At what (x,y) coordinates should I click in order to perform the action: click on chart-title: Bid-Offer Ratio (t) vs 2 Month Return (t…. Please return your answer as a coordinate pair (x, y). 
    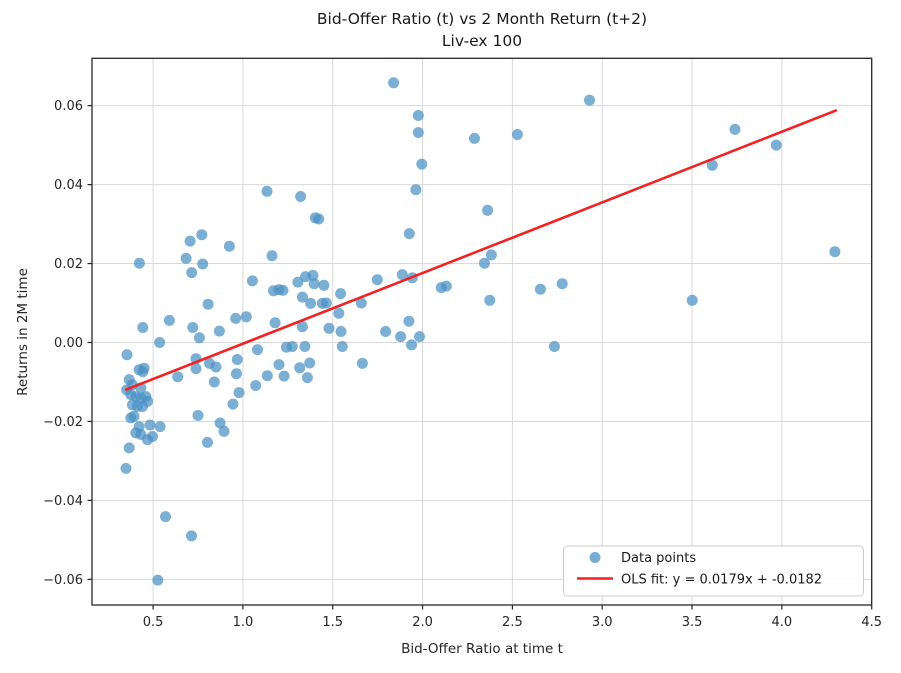
    Looking at the image, I should click on (482, 19).